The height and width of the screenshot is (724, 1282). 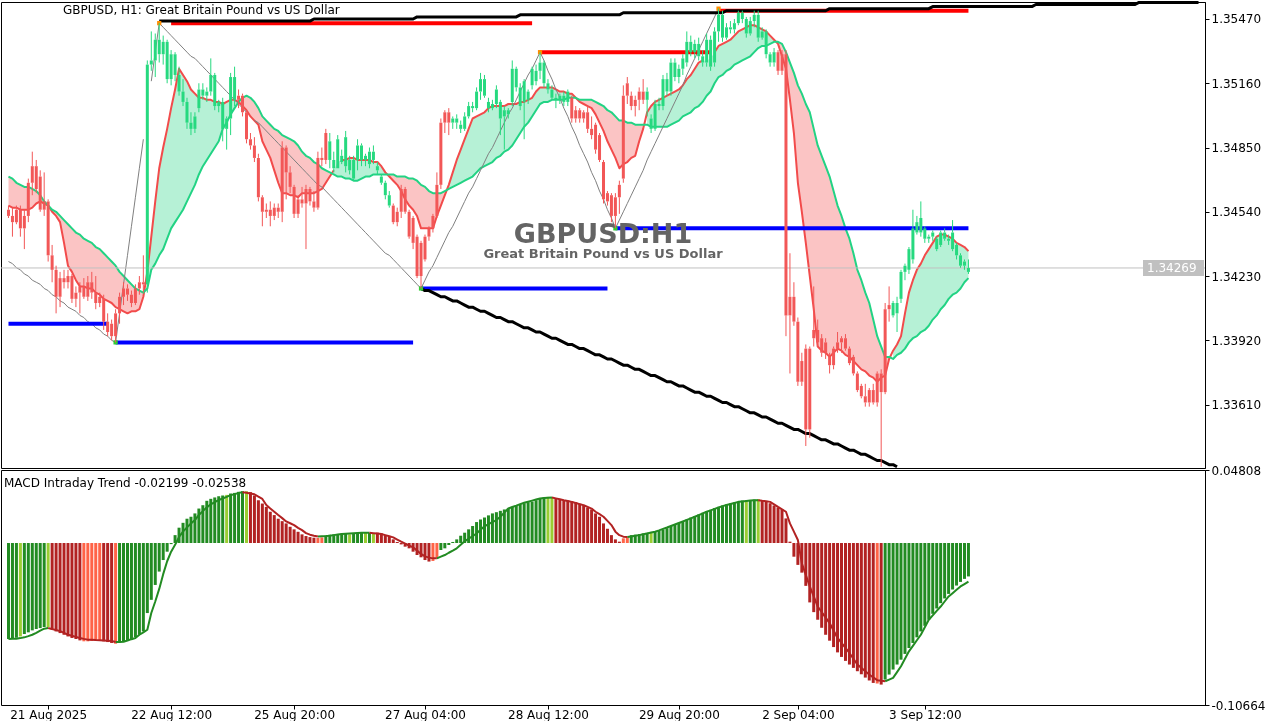 What do you see at coordinates (798, 714) in the screenshot?
I see `x-tick-label: 2 Sep 04:00` at bounding box center [798, 714].